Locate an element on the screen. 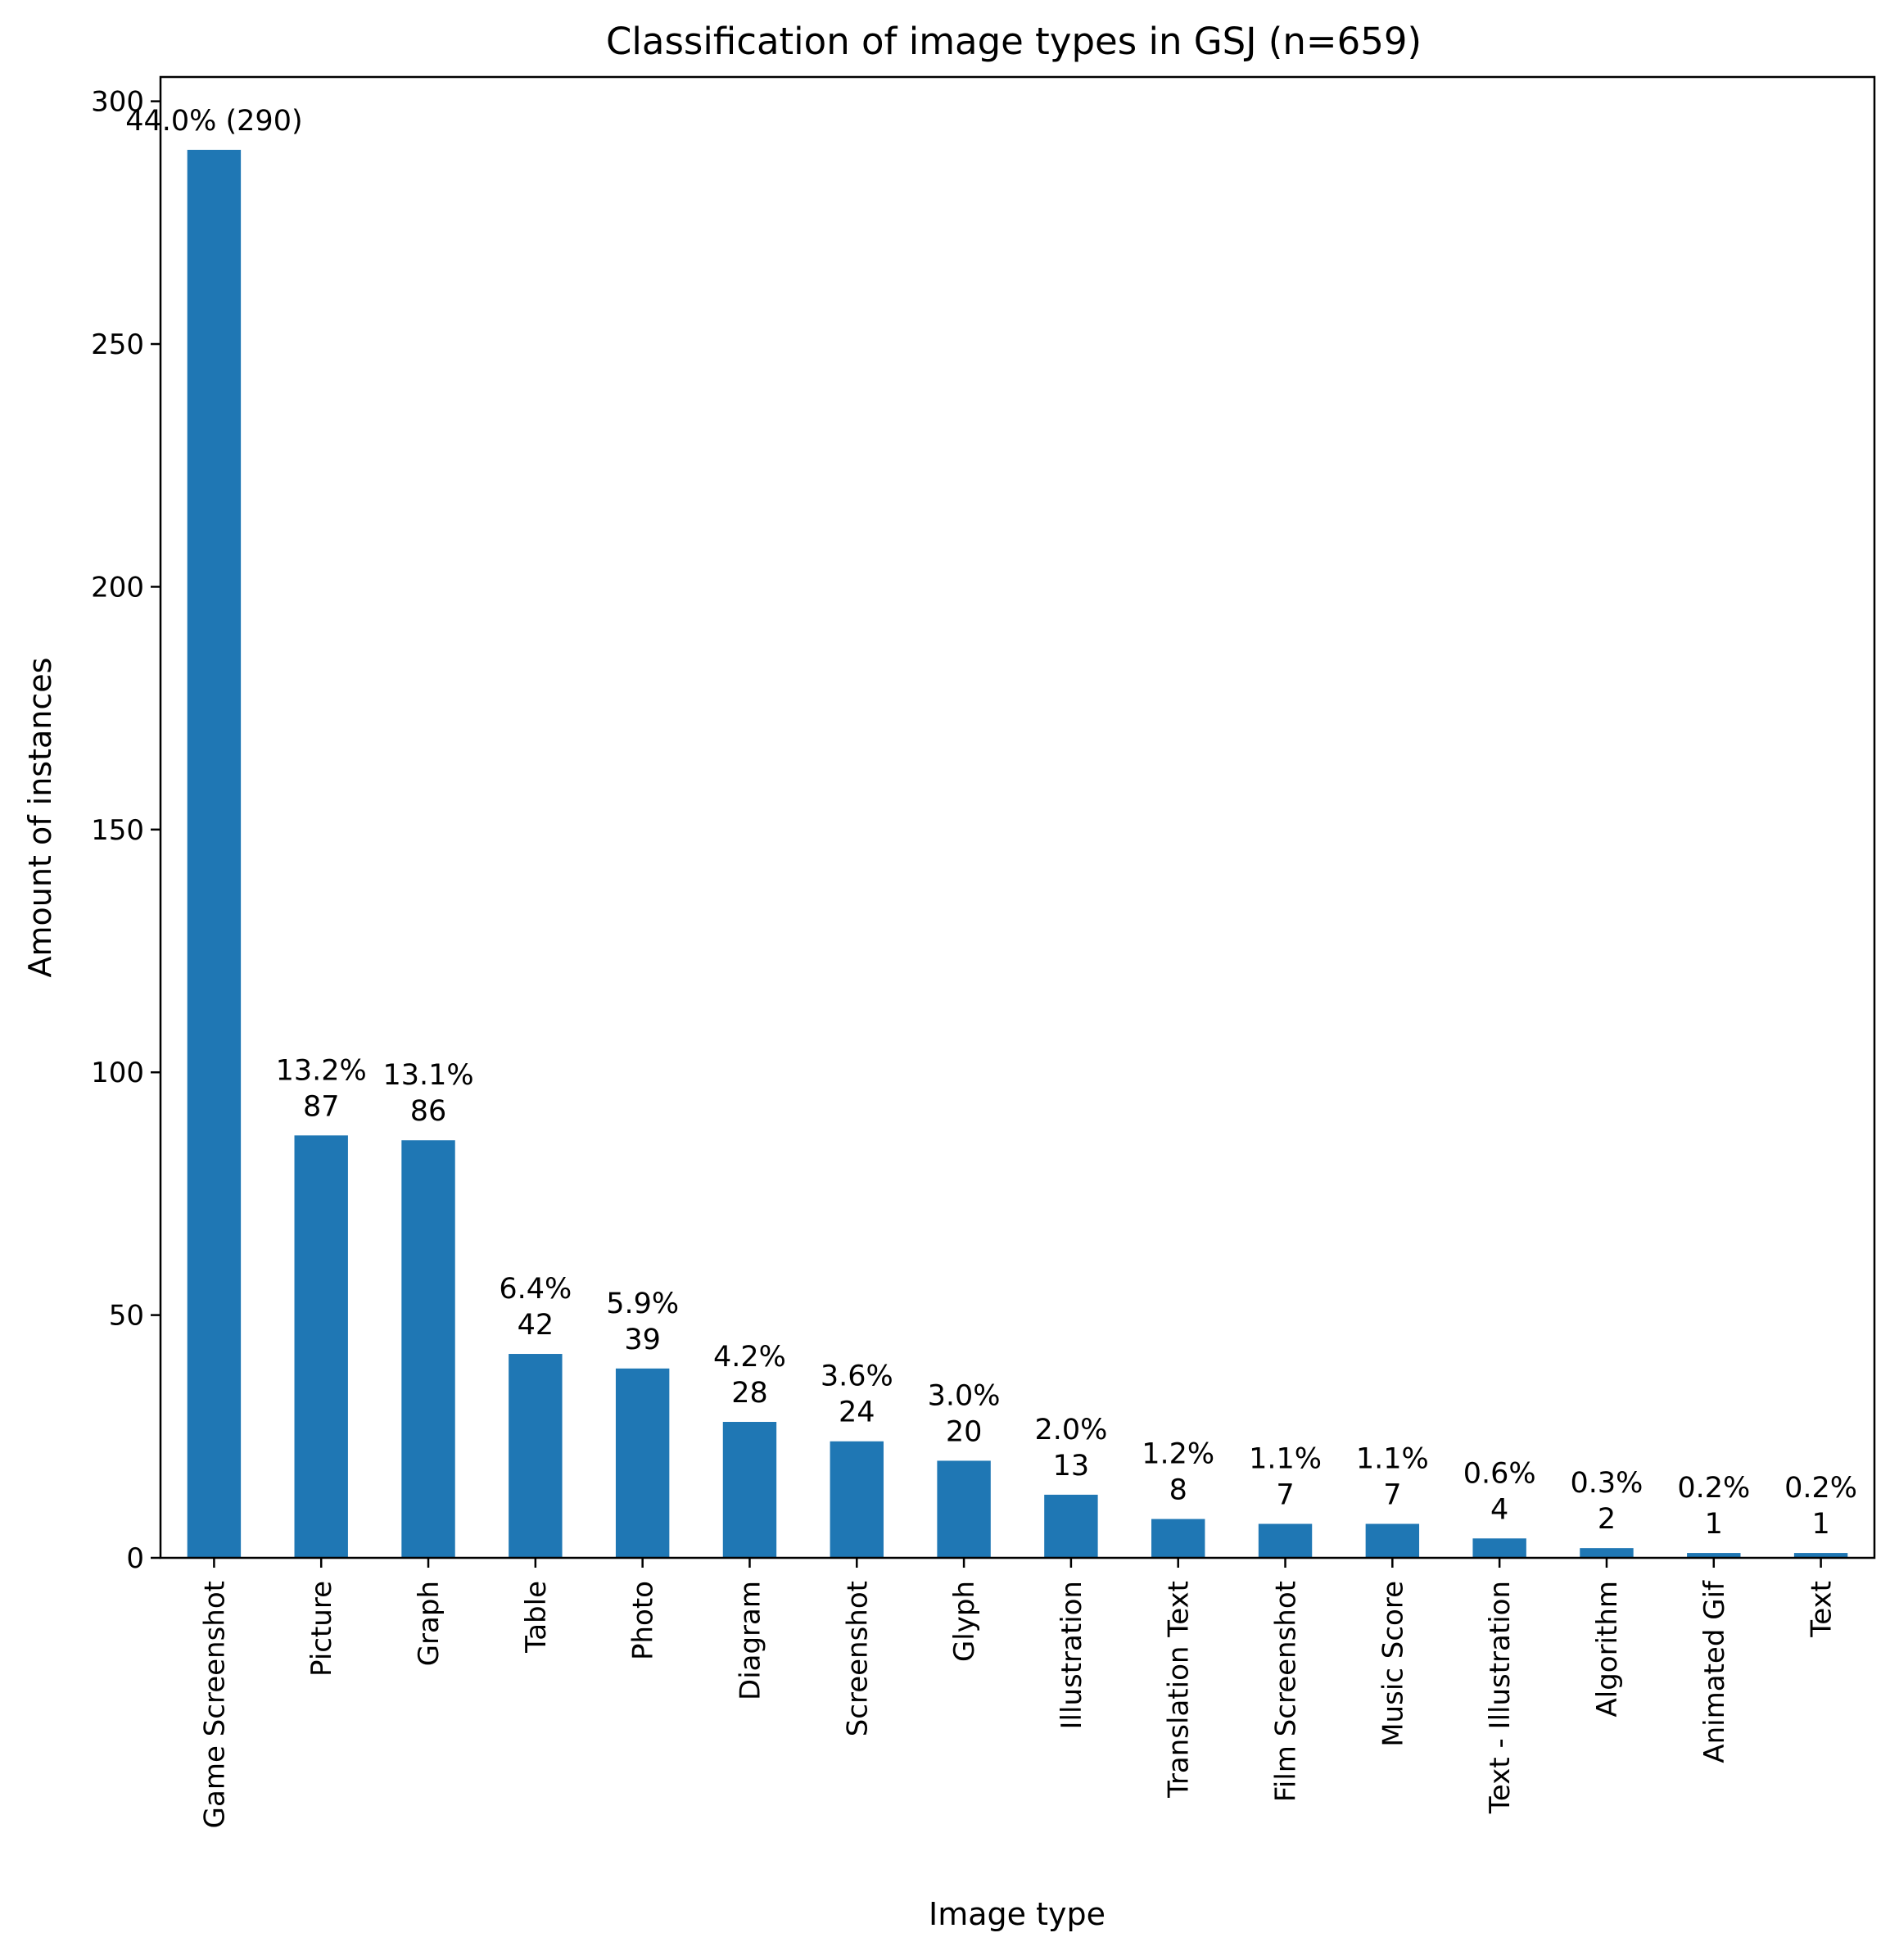  bar-data-label: 0.6% is located at coordinates (1499, 1474).